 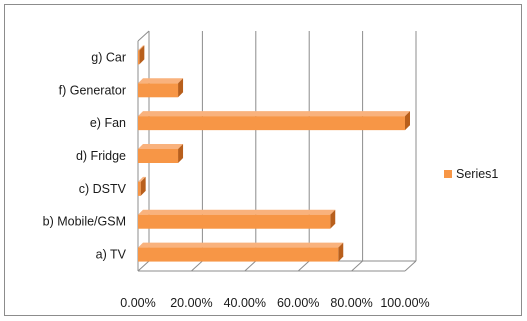 What do you see at coordinates (404, 303) in the screenshot?
I see `x-tick-label: 100.00%` at bounding box center [404, 303].